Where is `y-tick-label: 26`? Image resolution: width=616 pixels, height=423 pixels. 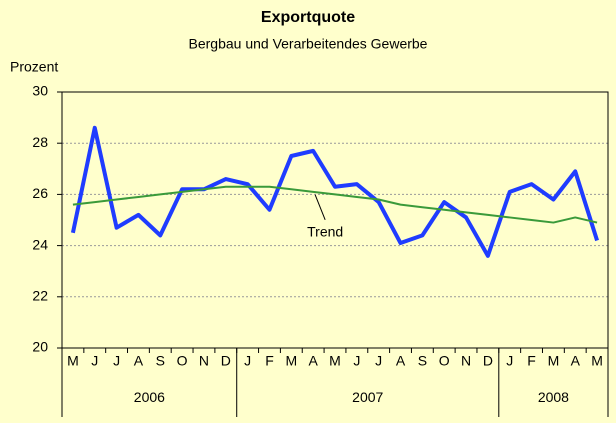 y-tick-label: 26 is located at coordinates (40, 193).